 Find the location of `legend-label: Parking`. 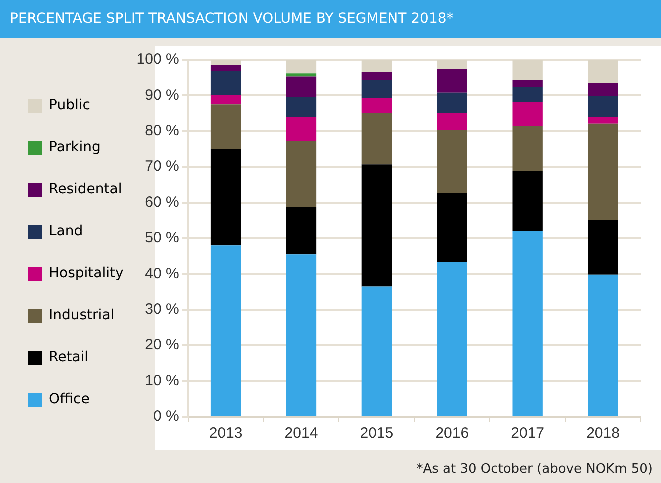

legend-label: Parking is located at coordinates (75, 148).